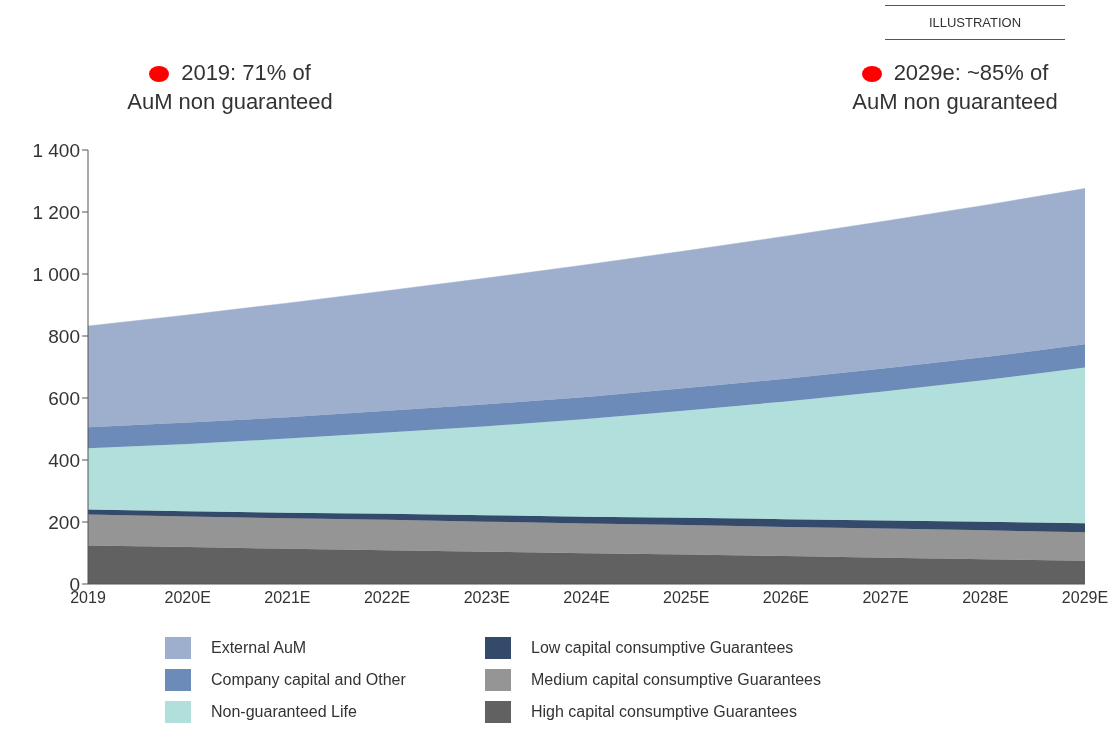  Describe the element at coordinates (56, 274) in the screenshot. I see `y-tick-label: 1 000` at that location.